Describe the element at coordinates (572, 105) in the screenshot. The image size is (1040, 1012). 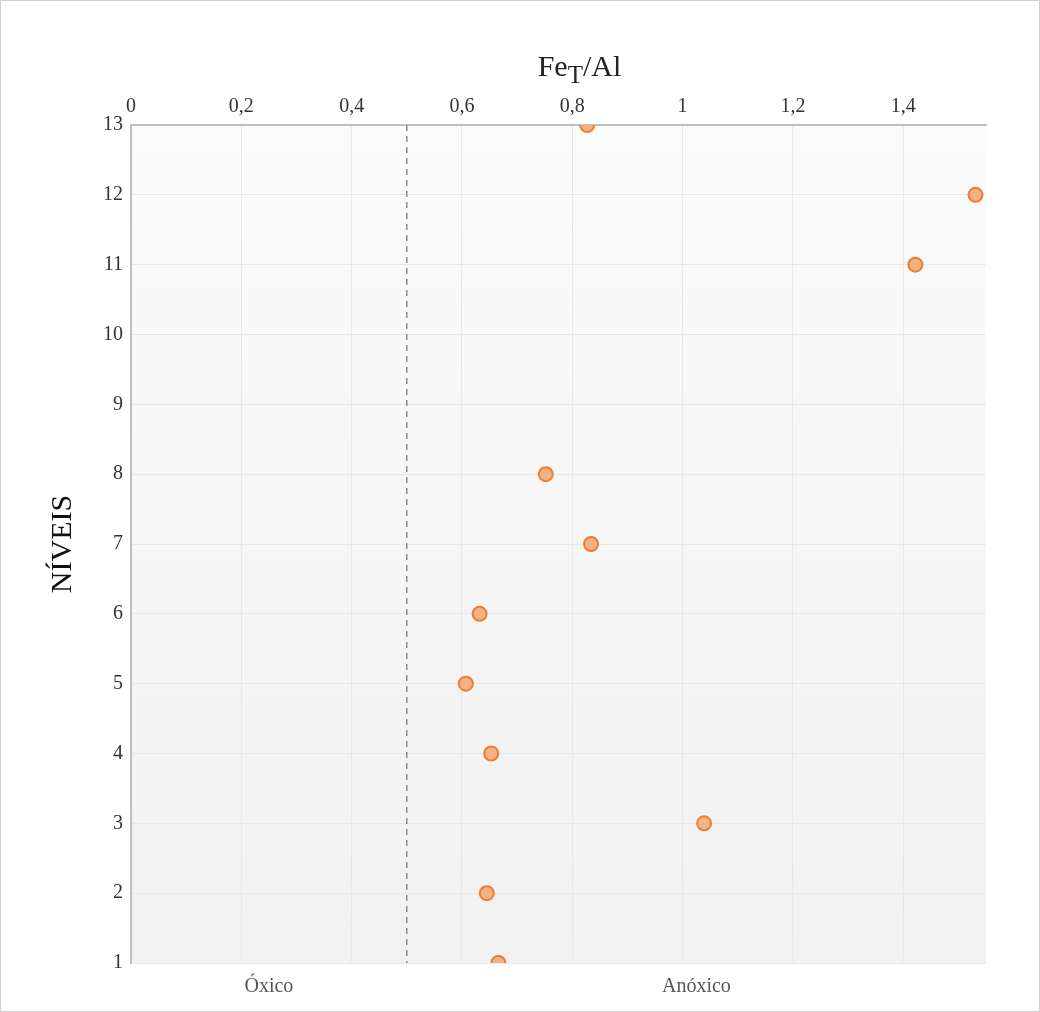
I see `x-tick-label: 0,8` at that location.